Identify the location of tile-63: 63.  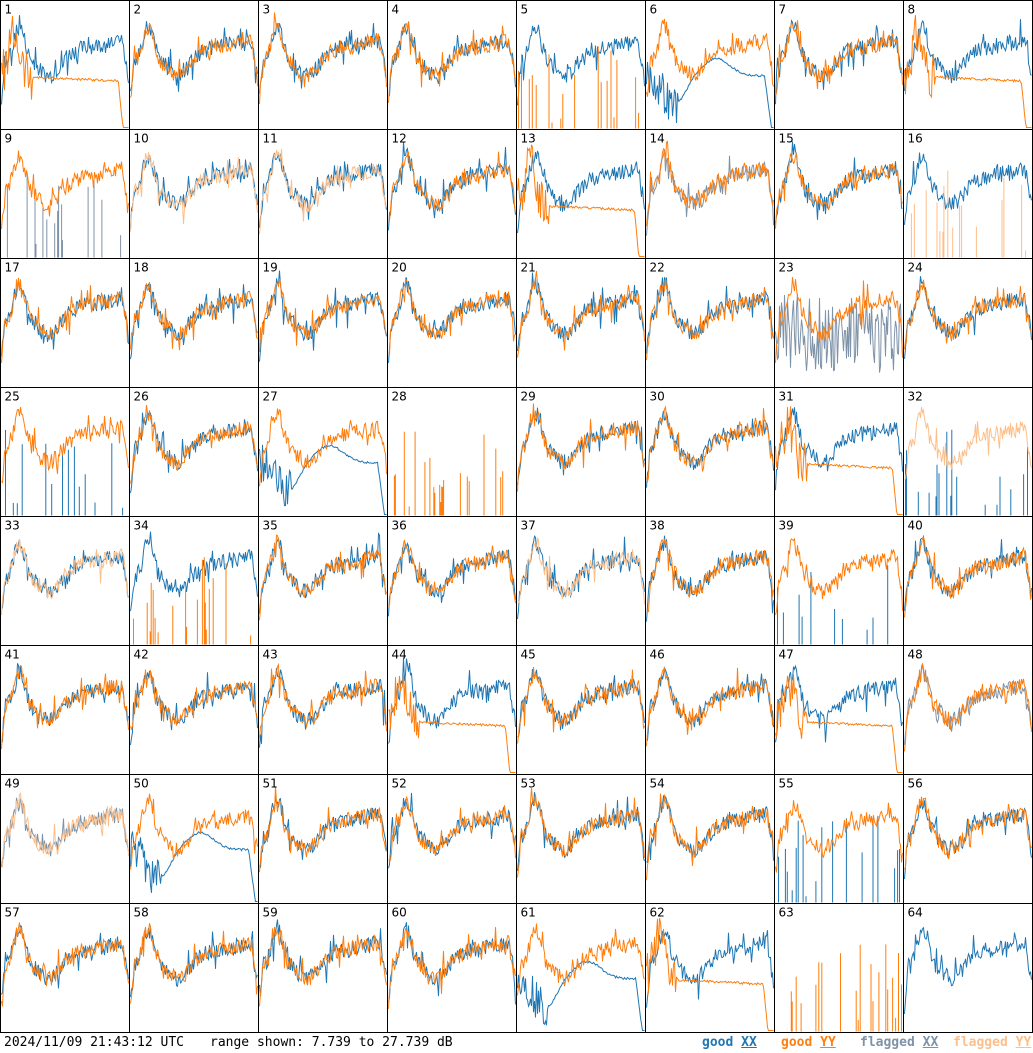
(839, 968).